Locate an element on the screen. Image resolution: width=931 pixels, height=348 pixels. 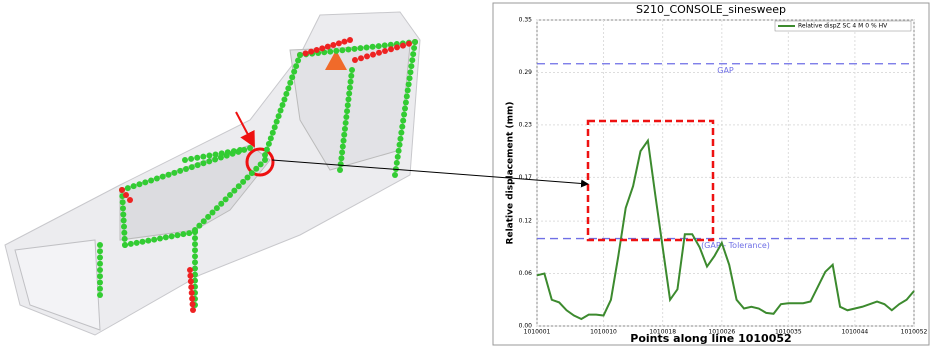
y-tick-label: 0.23 is located at coordinates (526, 124).